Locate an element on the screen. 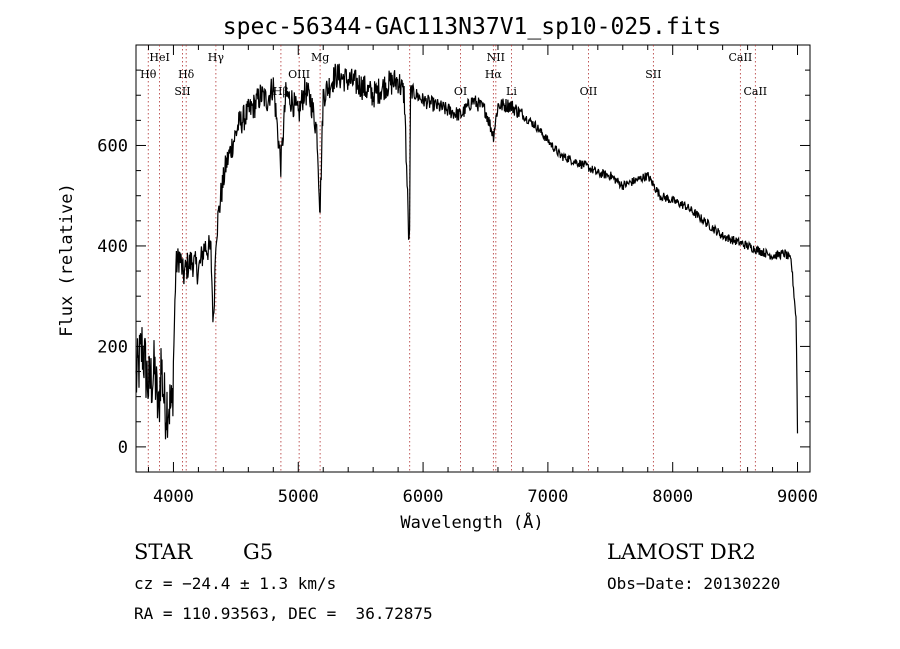 This screenshot has width=900, height=649. y-axis-label: Flux (relative) is located at coordinates (67, 260).